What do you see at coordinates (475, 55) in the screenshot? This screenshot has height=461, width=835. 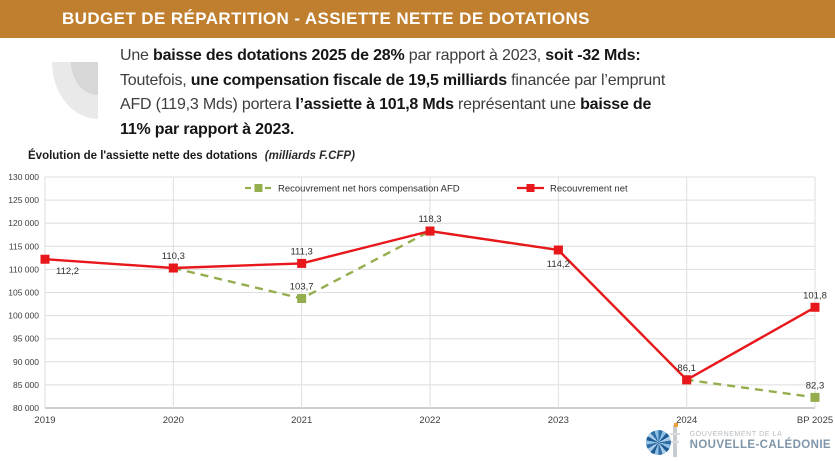 I see `summary-segment: par rapport à 2023,` at bounding box center [475, 55].